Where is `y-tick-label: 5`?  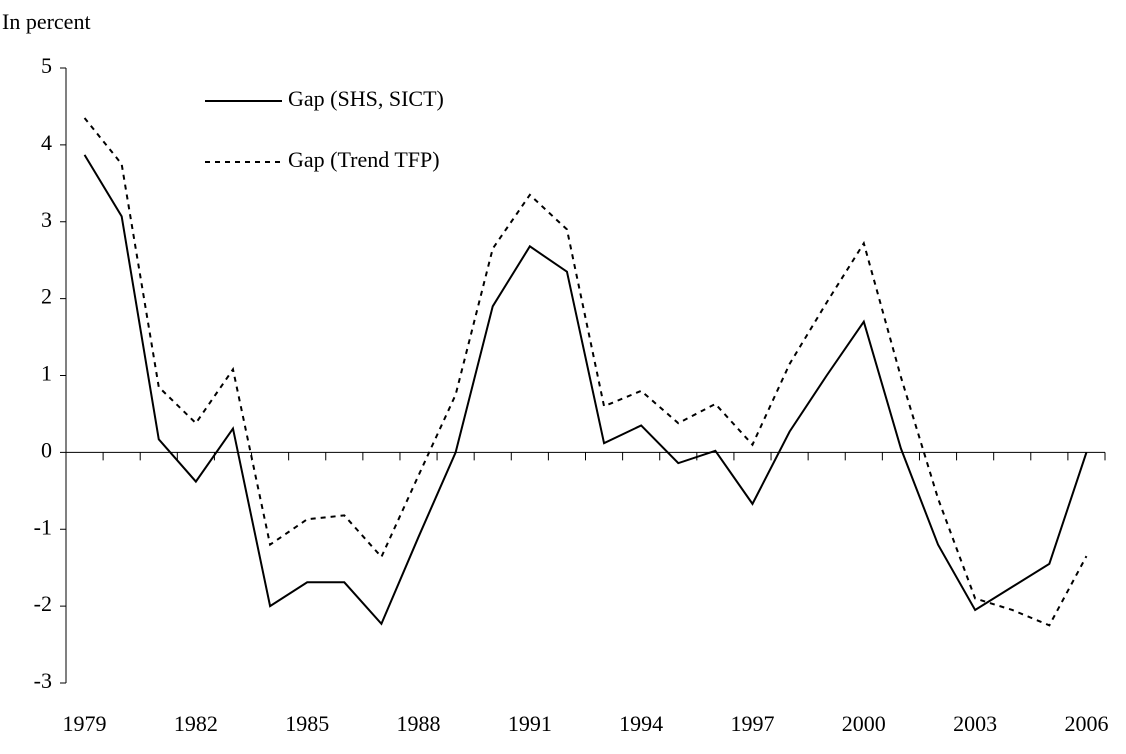 y-tick-label: 5 is located at coordinates (46, 65).